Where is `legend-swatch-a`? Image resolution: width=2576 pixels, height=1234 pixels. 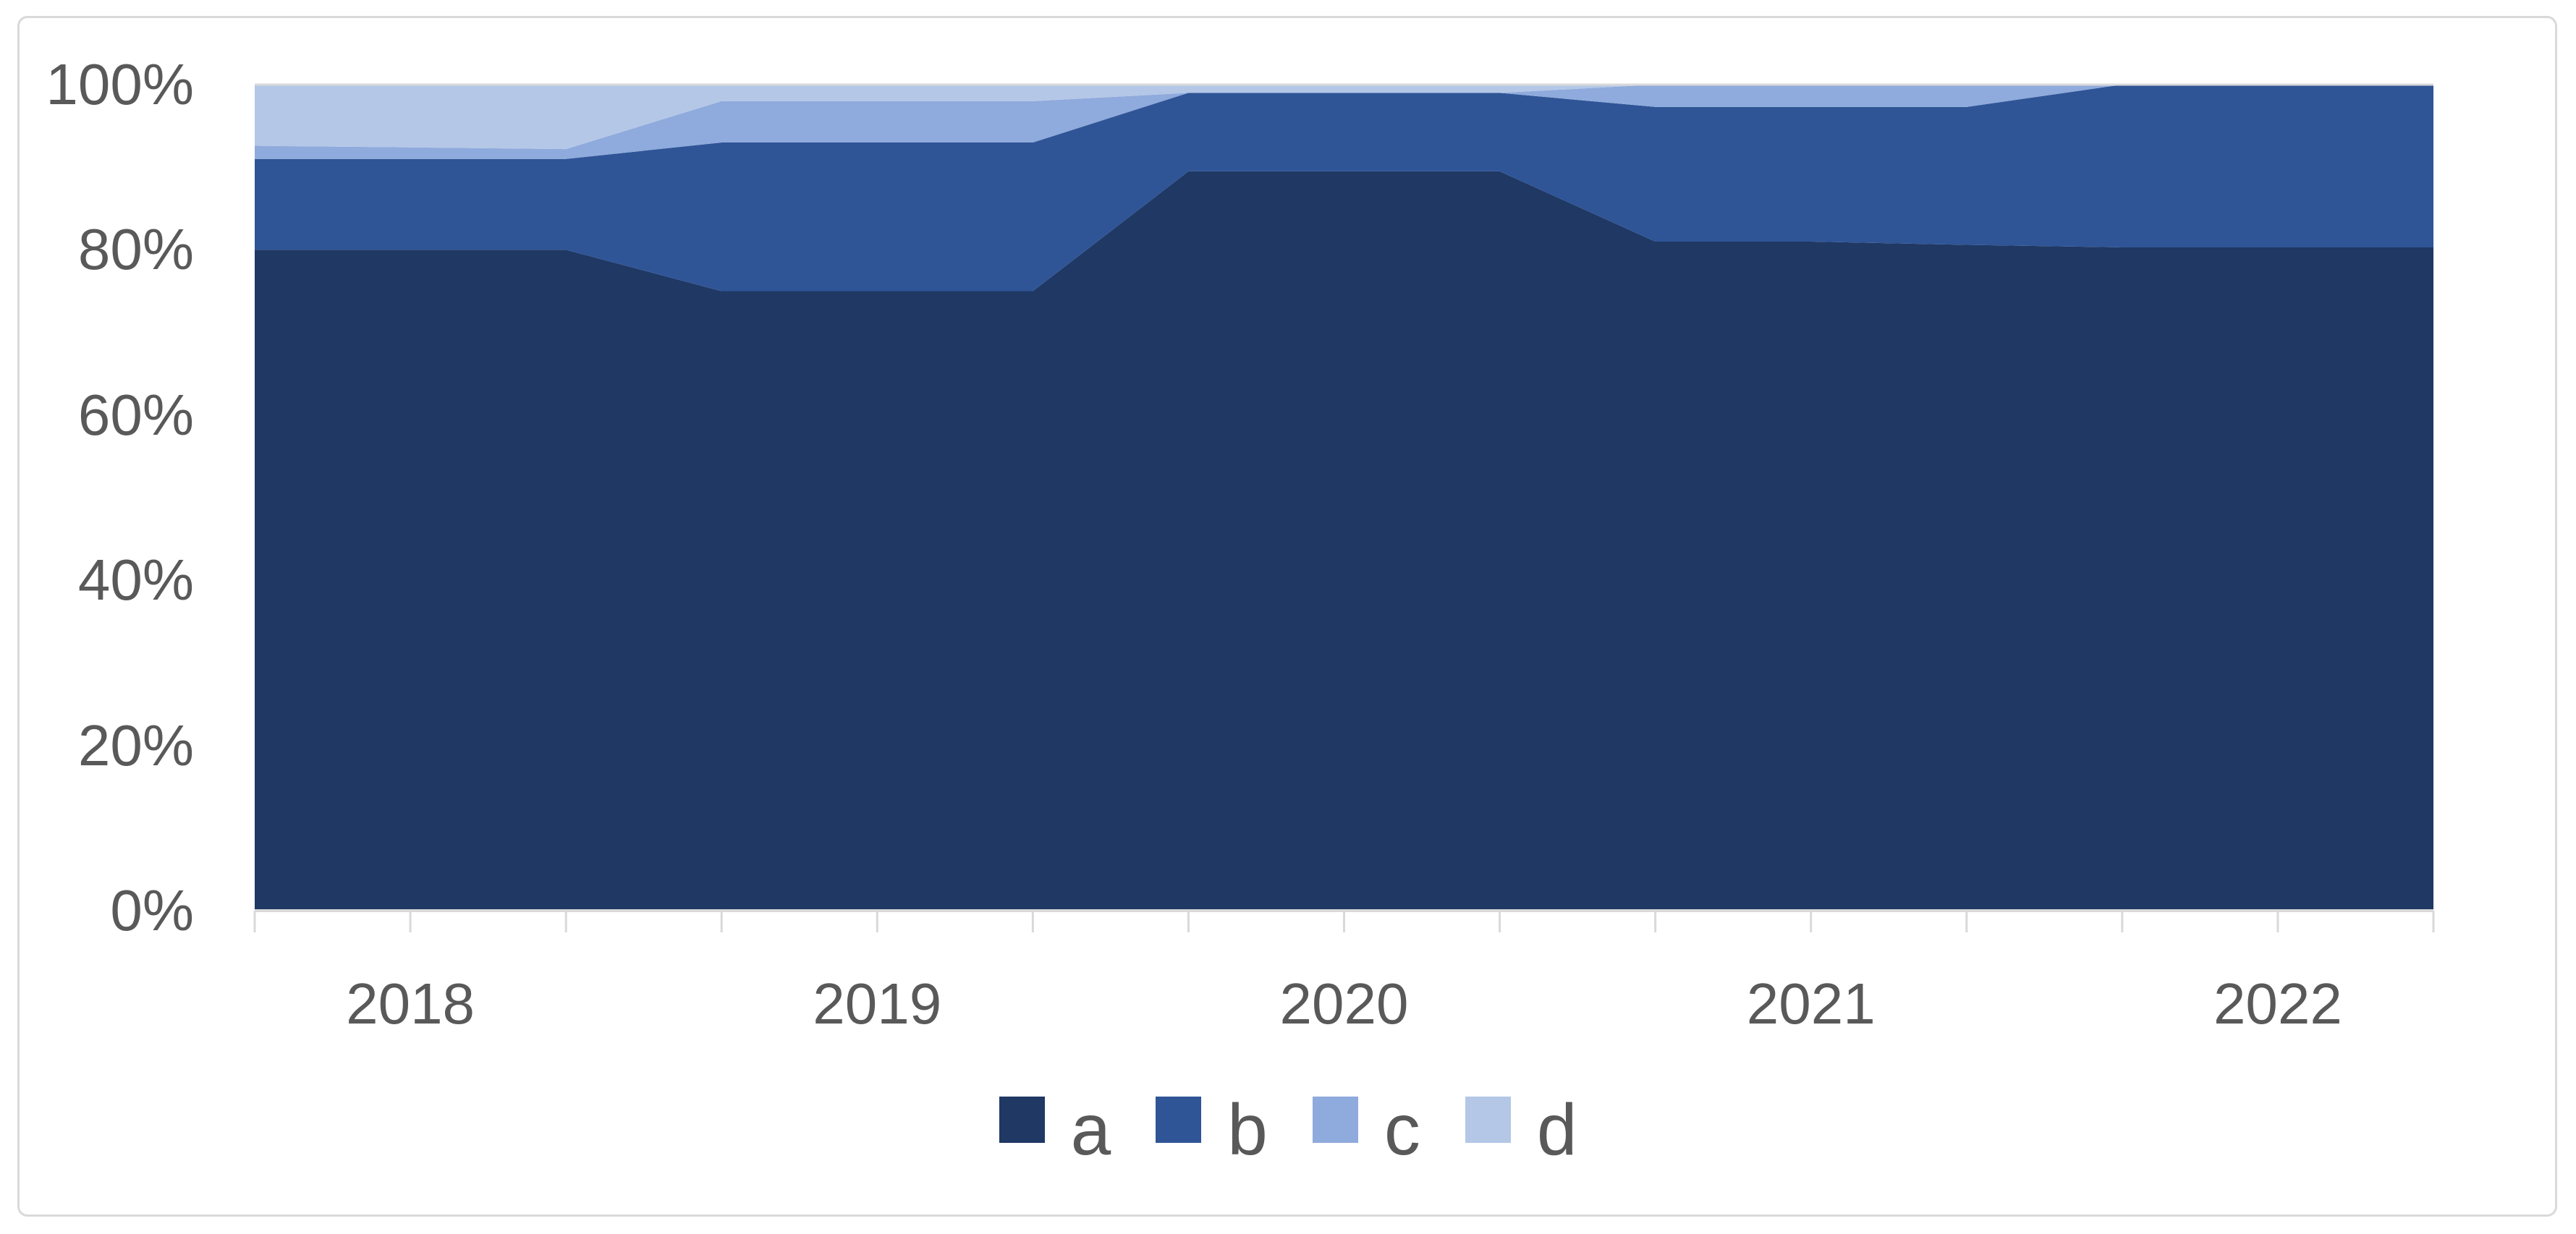 legend-swatch-a is located at coordinates (1022, 1120).